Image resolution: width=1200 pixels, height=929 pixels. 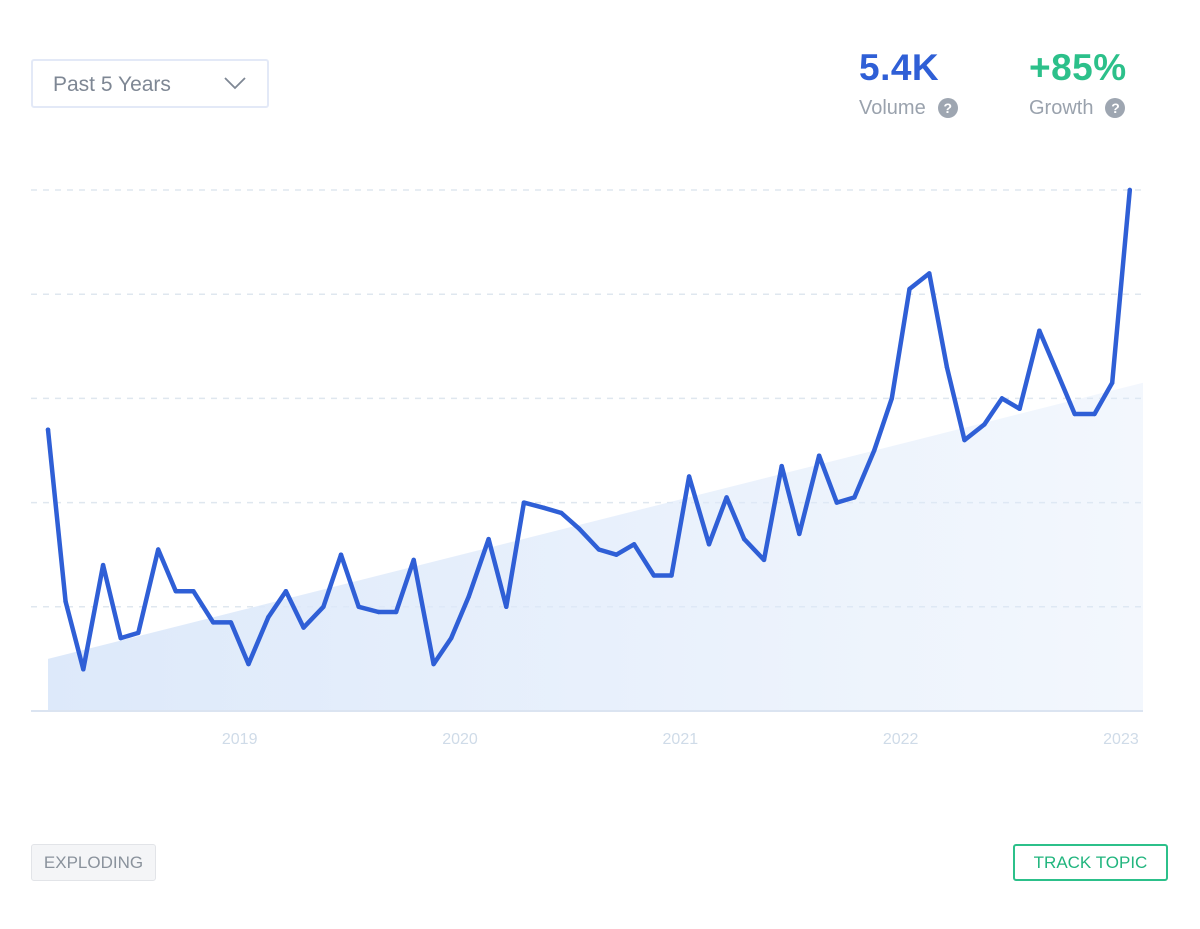 What do you see at coordinates (235, 83) in the screenshot?
I see `chevron-down-icon` at bounding box center [235, 83].